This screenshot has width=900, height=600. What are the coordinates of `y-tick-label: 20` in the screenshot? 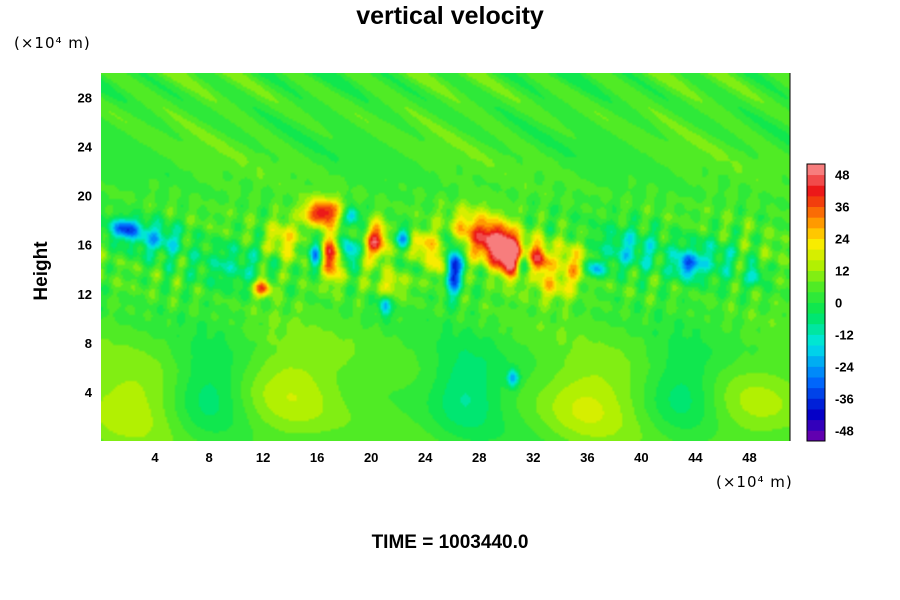 It's located at (85, 196).